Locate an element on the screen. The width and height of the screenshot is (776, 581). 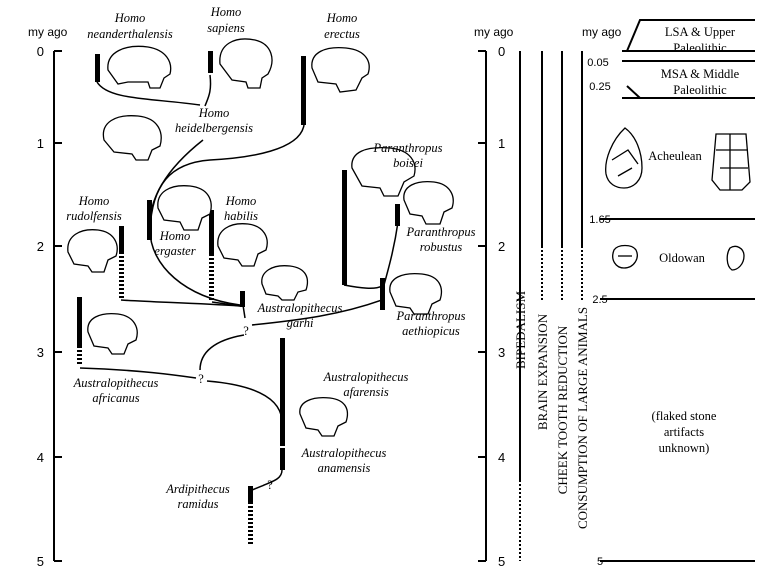
industry-unknown-line2: artifacts is located at coordinates (684, 432).